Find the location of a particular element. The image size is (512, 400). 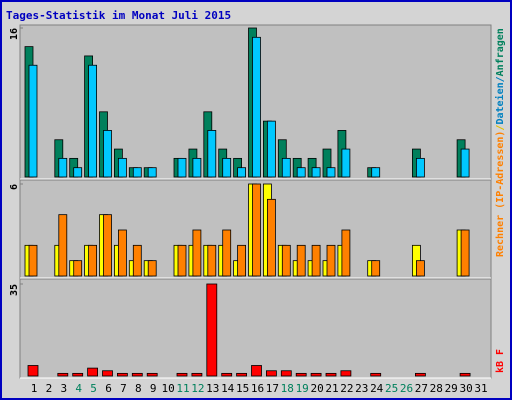

x-tick-label: 7 is located at coordinates (123, 388).